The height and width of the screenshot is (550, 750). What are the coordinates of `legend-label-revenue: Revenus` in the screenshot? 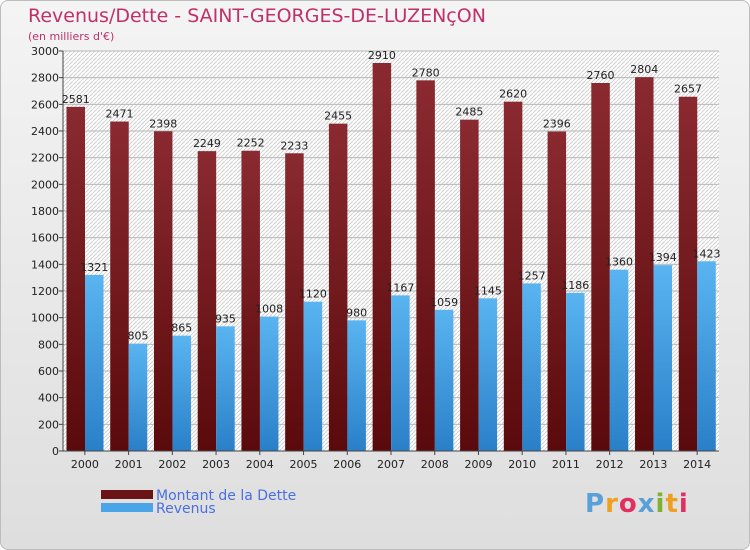 It's located at (186, 509).